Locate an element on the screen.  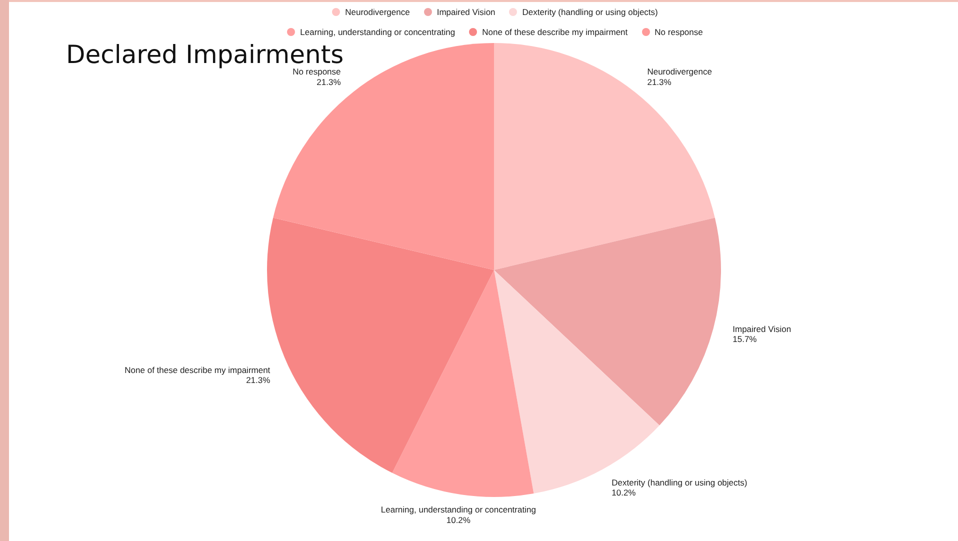
text: Declared Impairments is located at coordinates (205, 54).